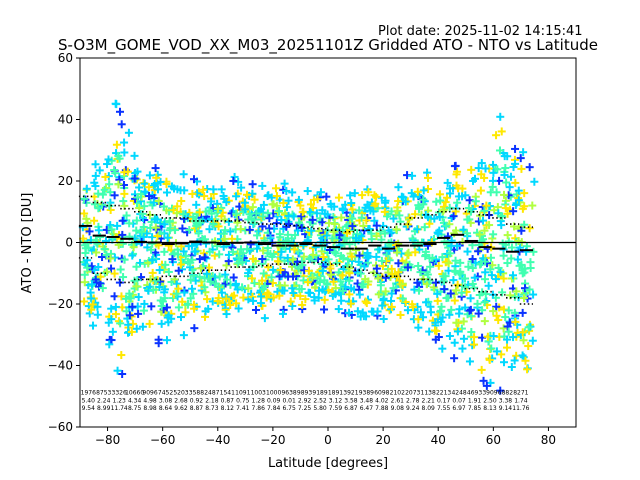 This screenshot has height=480, width=640. I want to click on bin-annotation: 3921, so click(350, 393).